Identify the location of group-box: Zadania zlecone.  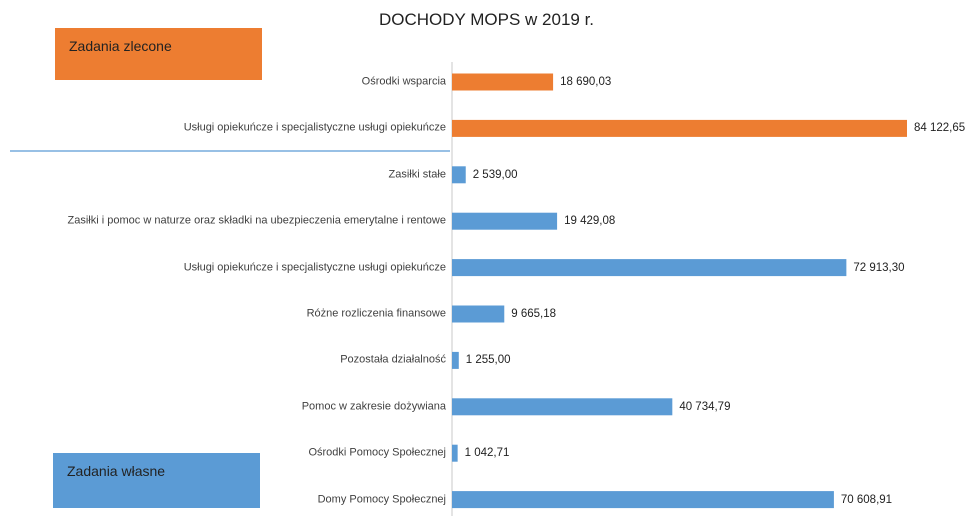
(158, 54).